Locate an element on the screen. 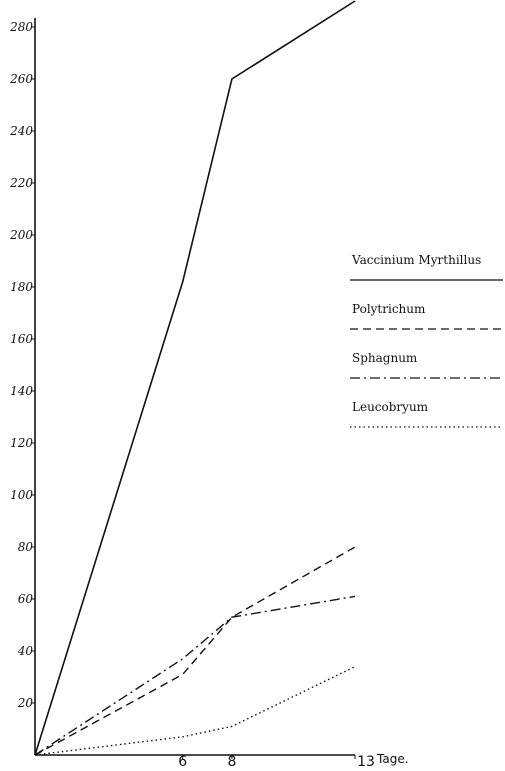 The width and height of the screenshot is (505, 771). y-tick-label: 60 is located at coordinates (26, 599).